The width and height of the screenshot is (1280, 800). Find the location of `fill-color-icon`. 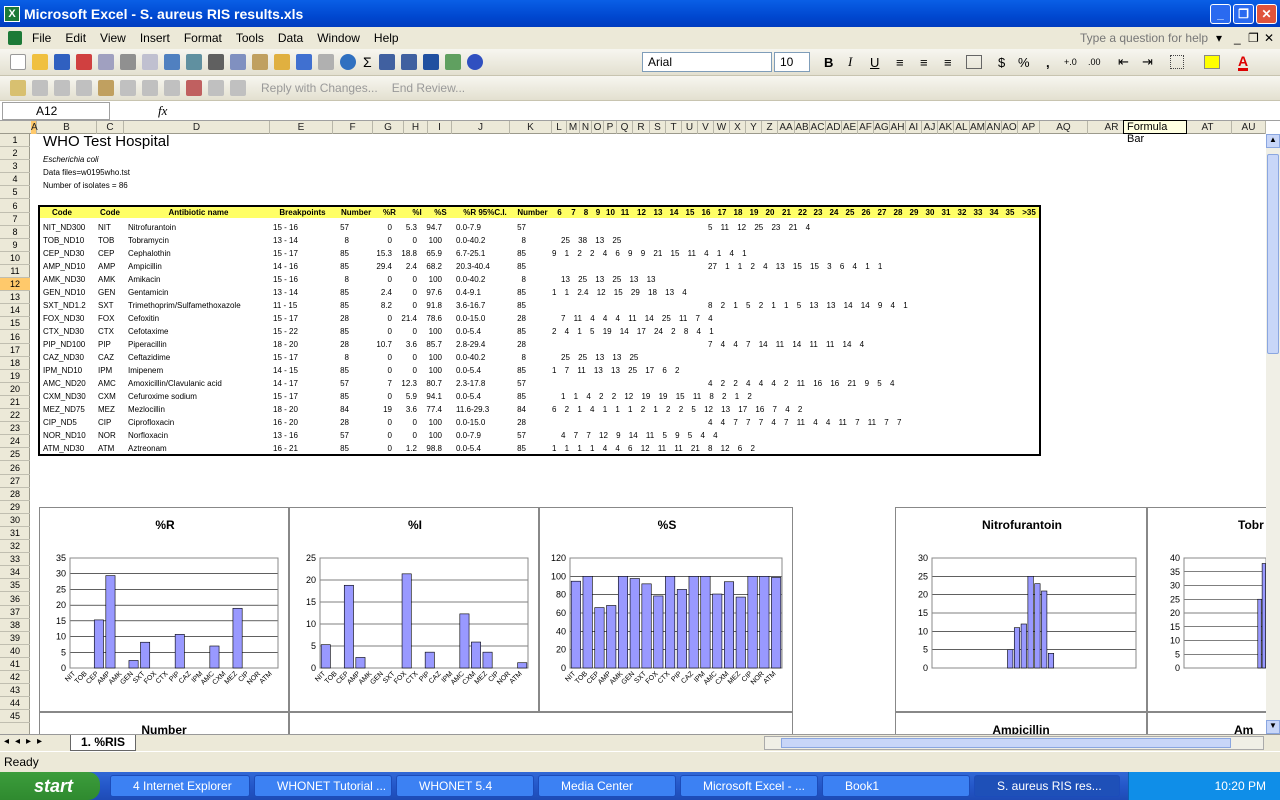

fill-color-icon is located at coordinates (1212, 62).